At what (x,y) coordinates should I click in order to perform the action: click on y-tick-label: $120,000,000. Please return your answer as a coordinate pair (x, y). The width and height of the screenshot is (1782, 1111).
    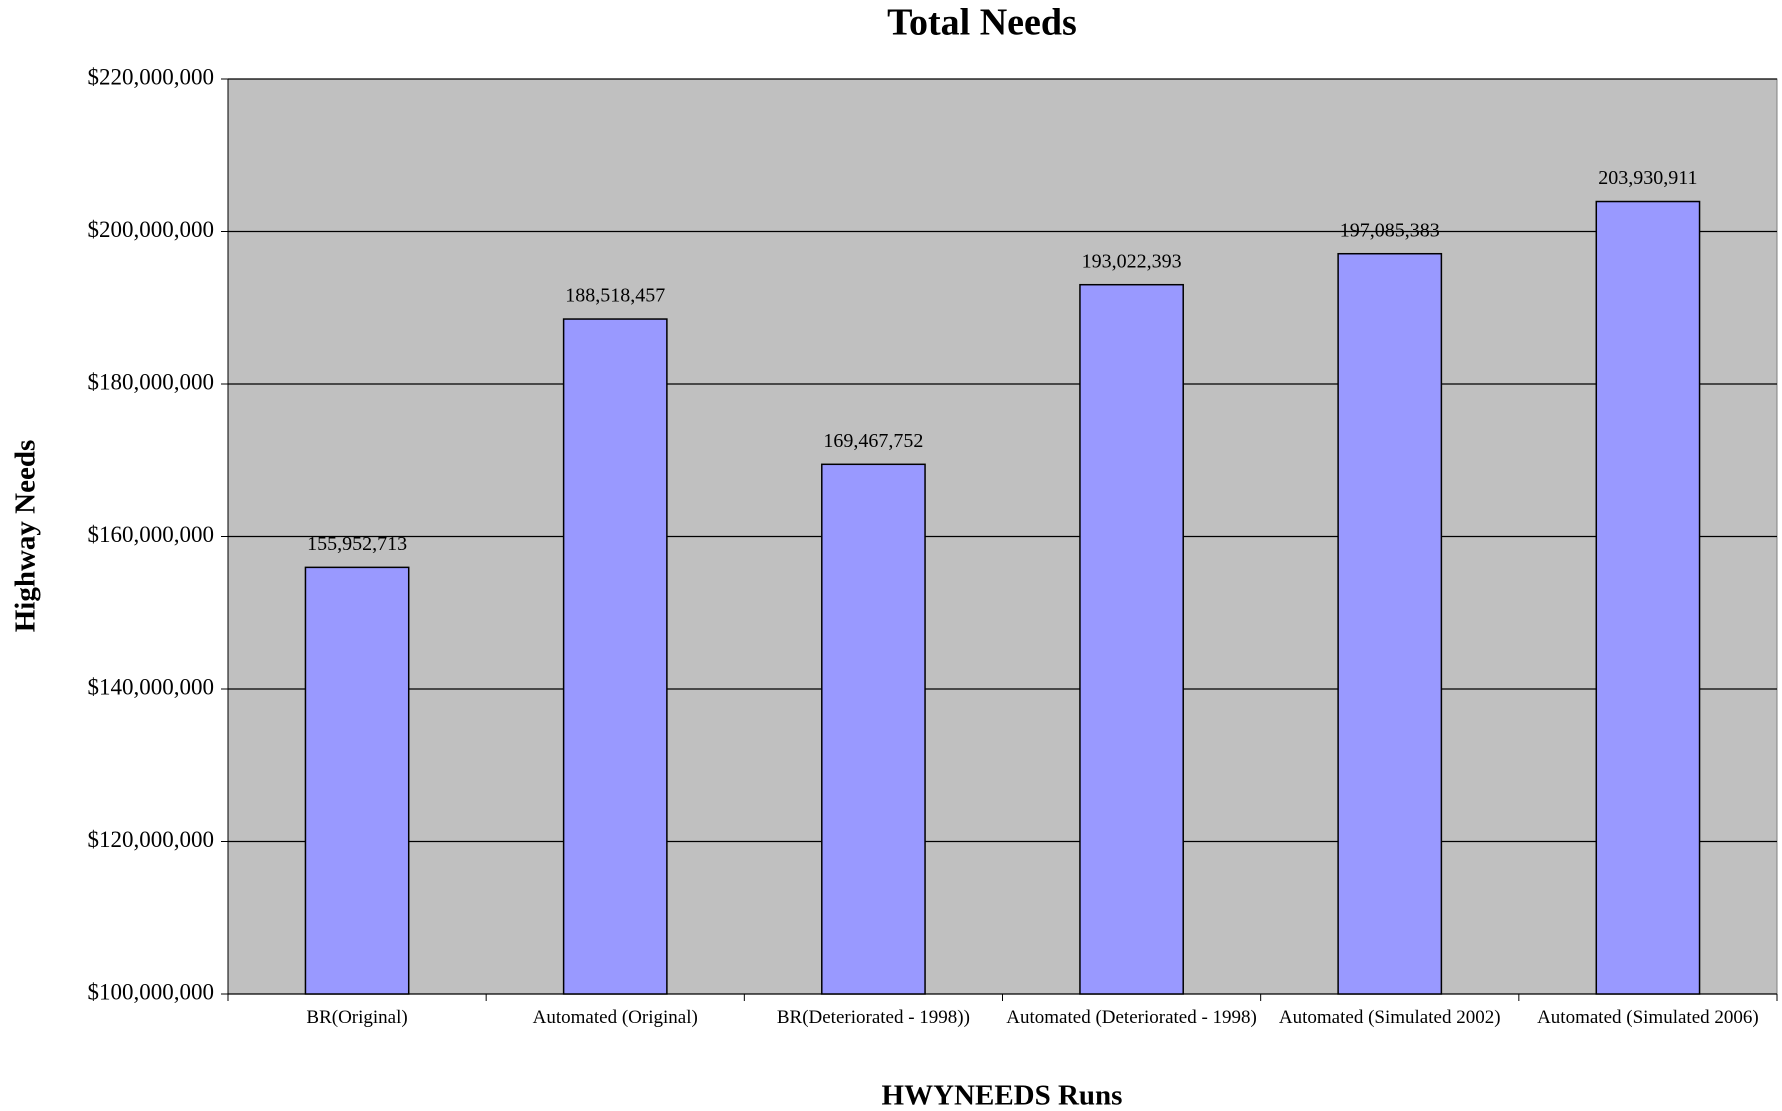
    Looking at the image, I should click on (151, 839).